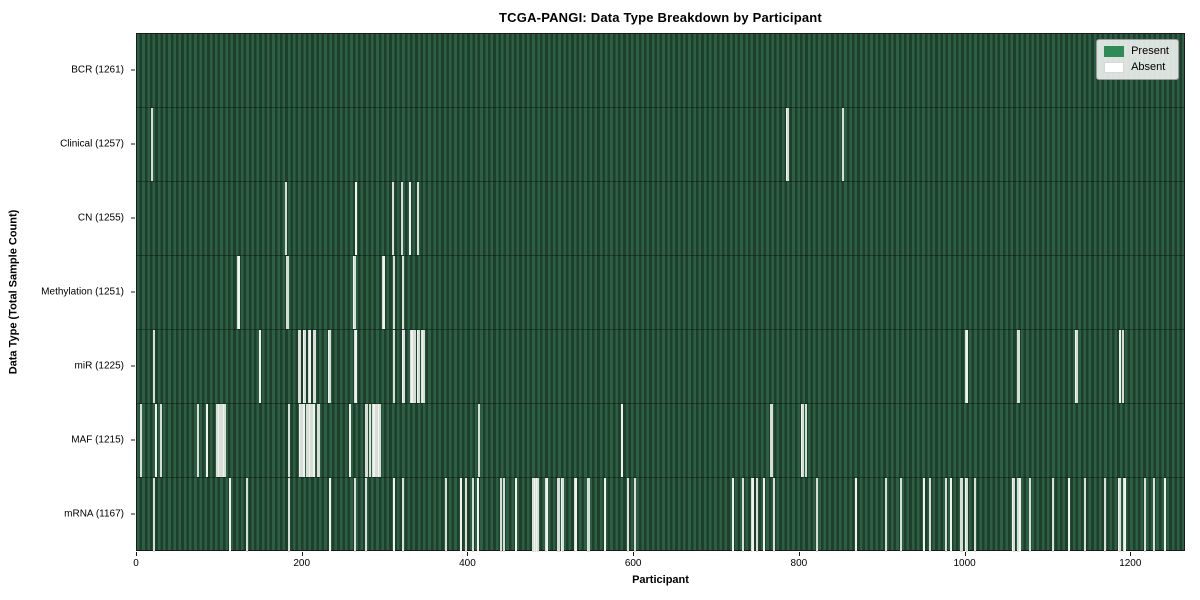  What do you see at coordinates (136, 563) in the screenshot?
I see `x-tick-label: 0` at bounding box center [136, 563].